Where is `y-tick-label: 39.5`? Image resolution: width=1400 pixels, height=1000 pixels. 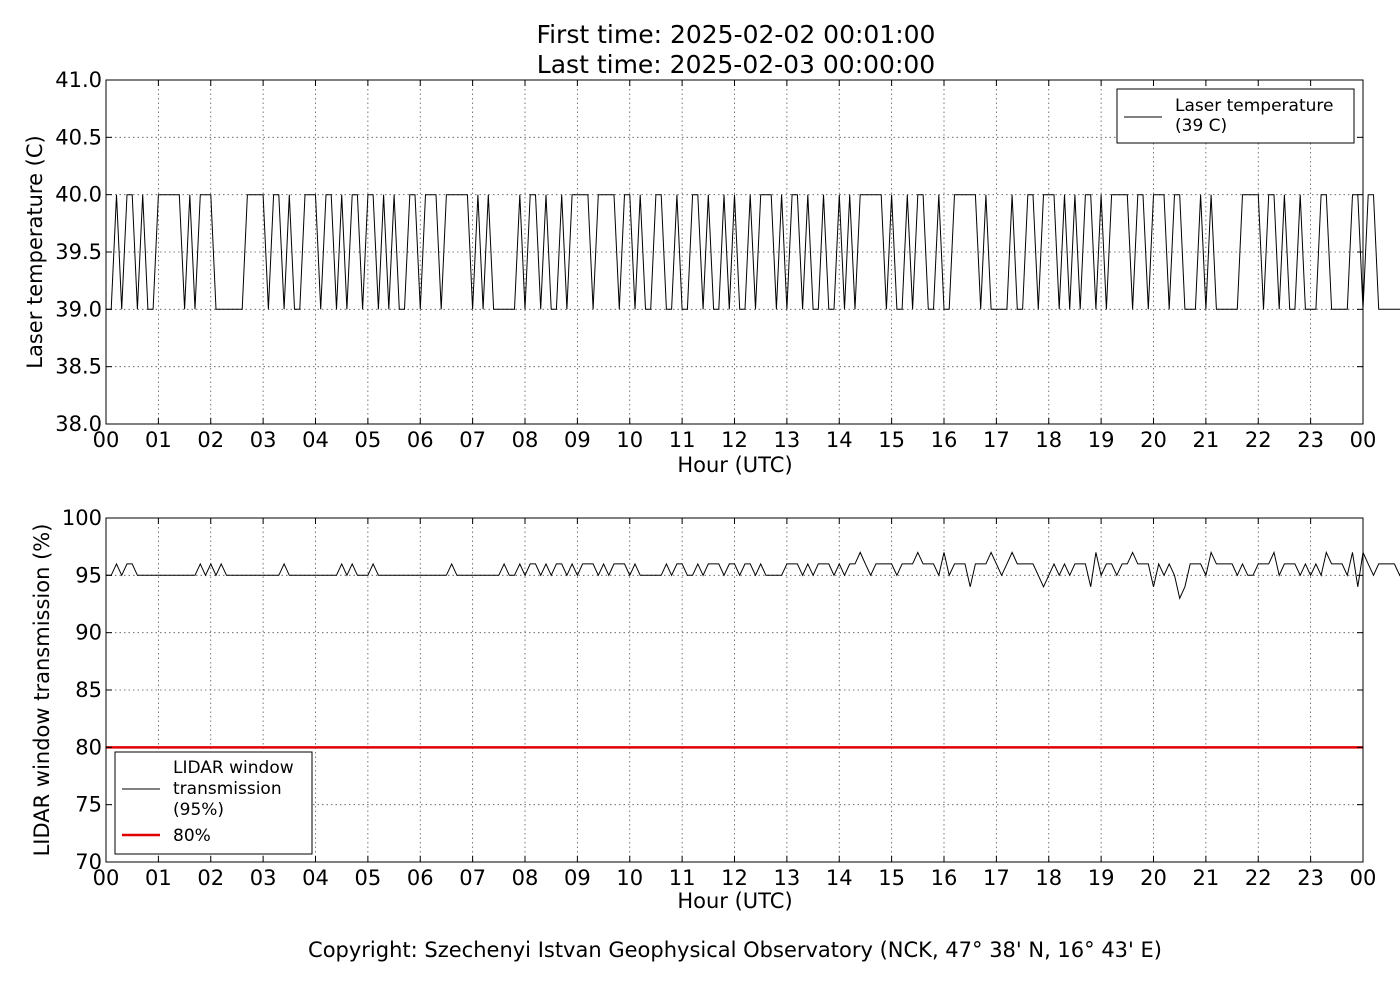 y-tick-label: 39.5 is located at coordinates (78, 252).